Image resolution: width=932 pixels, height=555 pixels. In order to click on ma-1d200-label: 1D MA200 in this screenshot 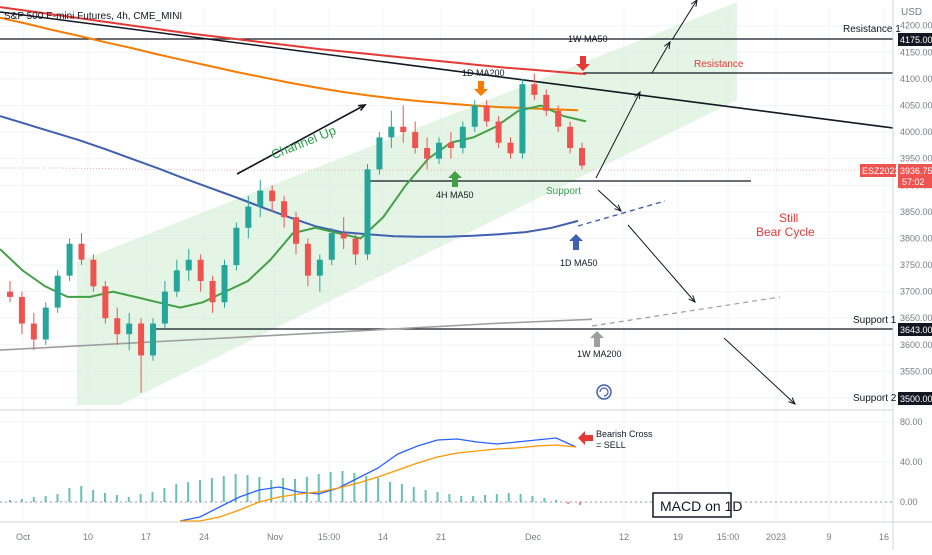, I will do `click(483, 73)`.